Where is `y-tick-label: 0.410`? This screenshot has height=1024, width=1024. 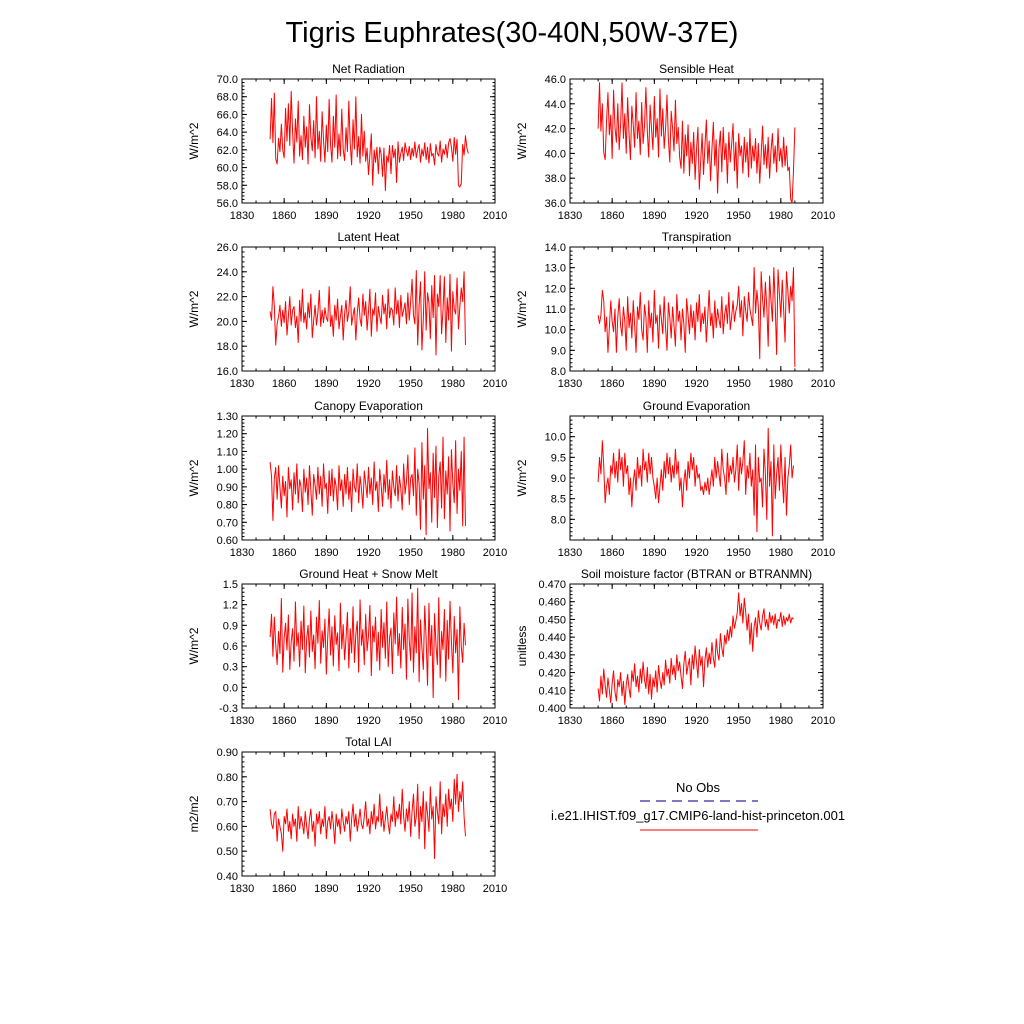
y-tick-label: 0.410 is located at coordinates (552, 691).